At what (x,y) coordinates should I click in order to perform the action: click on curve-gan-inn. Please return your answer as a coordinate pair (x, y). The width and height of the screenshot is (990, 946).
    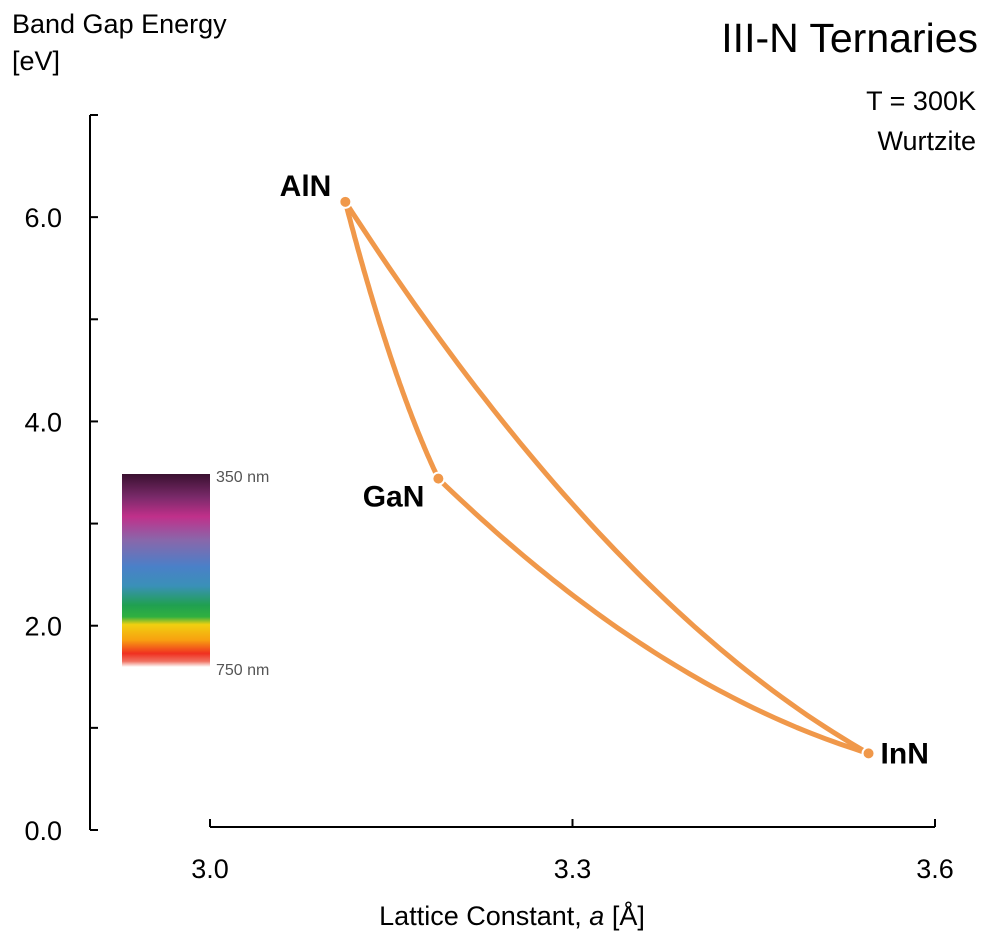
    Looking at the image, I should click on (653, 616).